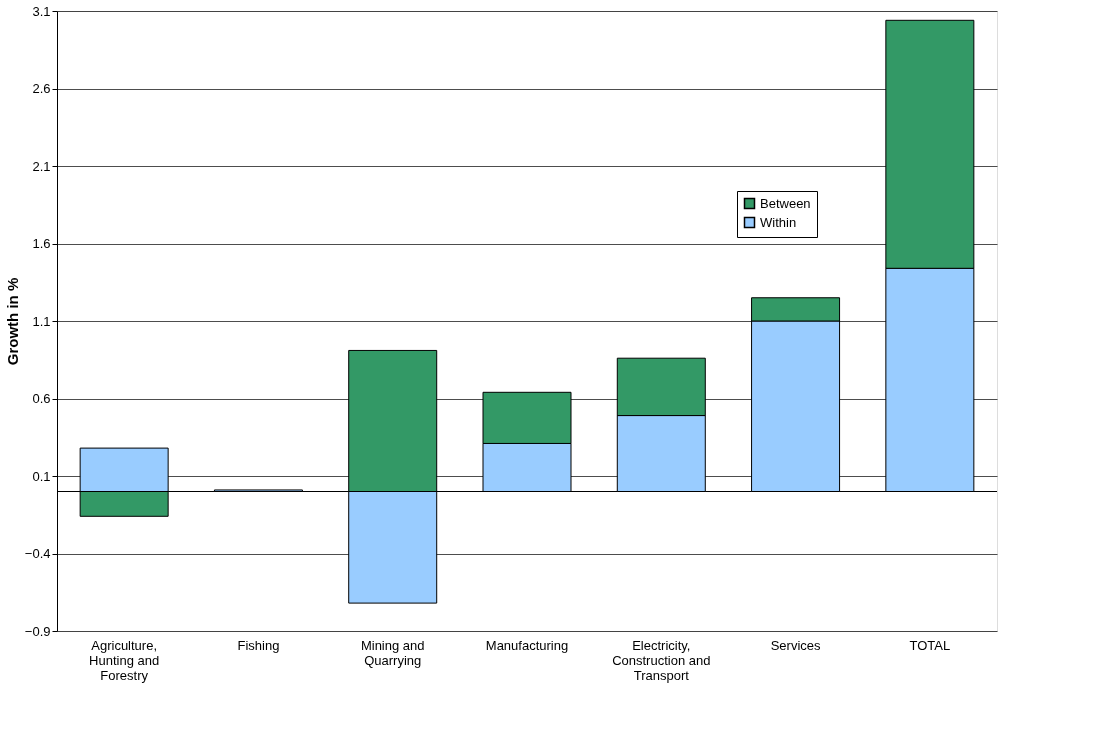 This screenshot has height=745, width=1108. Describe the element at coordinates (41, 11) in the screenshot. I see `y-tick-label: 3.1` at that location.